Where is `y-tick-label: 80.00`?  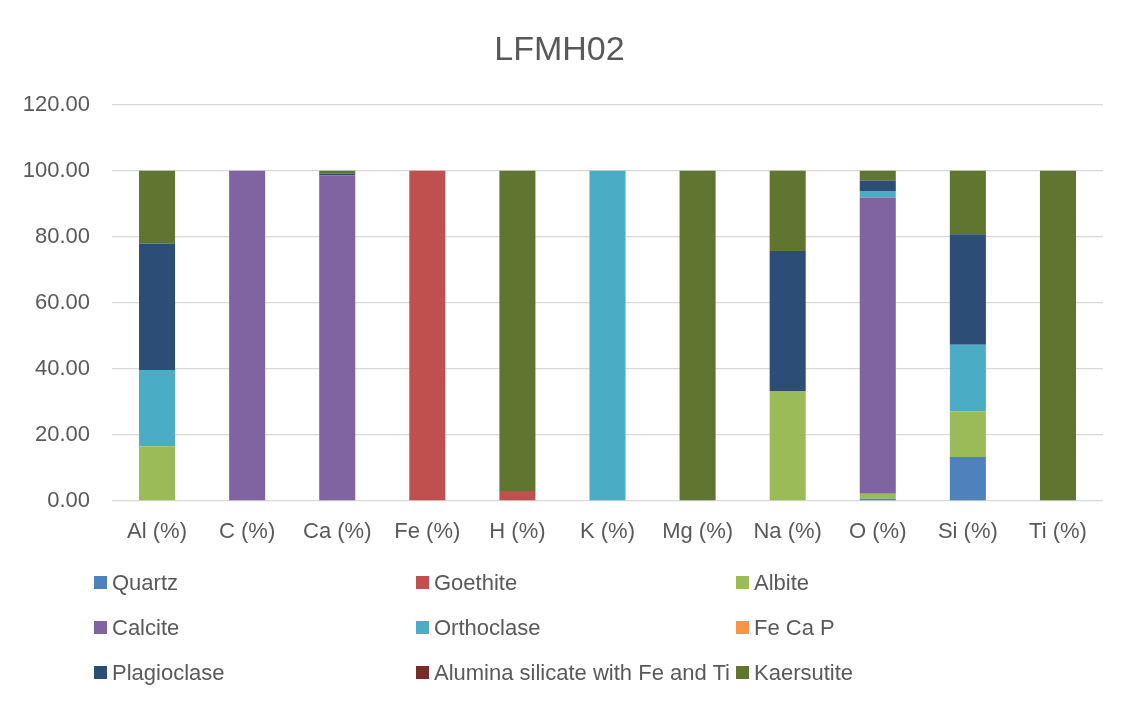
y-tick-label: 80.00 is located at coordinates (62, 235).